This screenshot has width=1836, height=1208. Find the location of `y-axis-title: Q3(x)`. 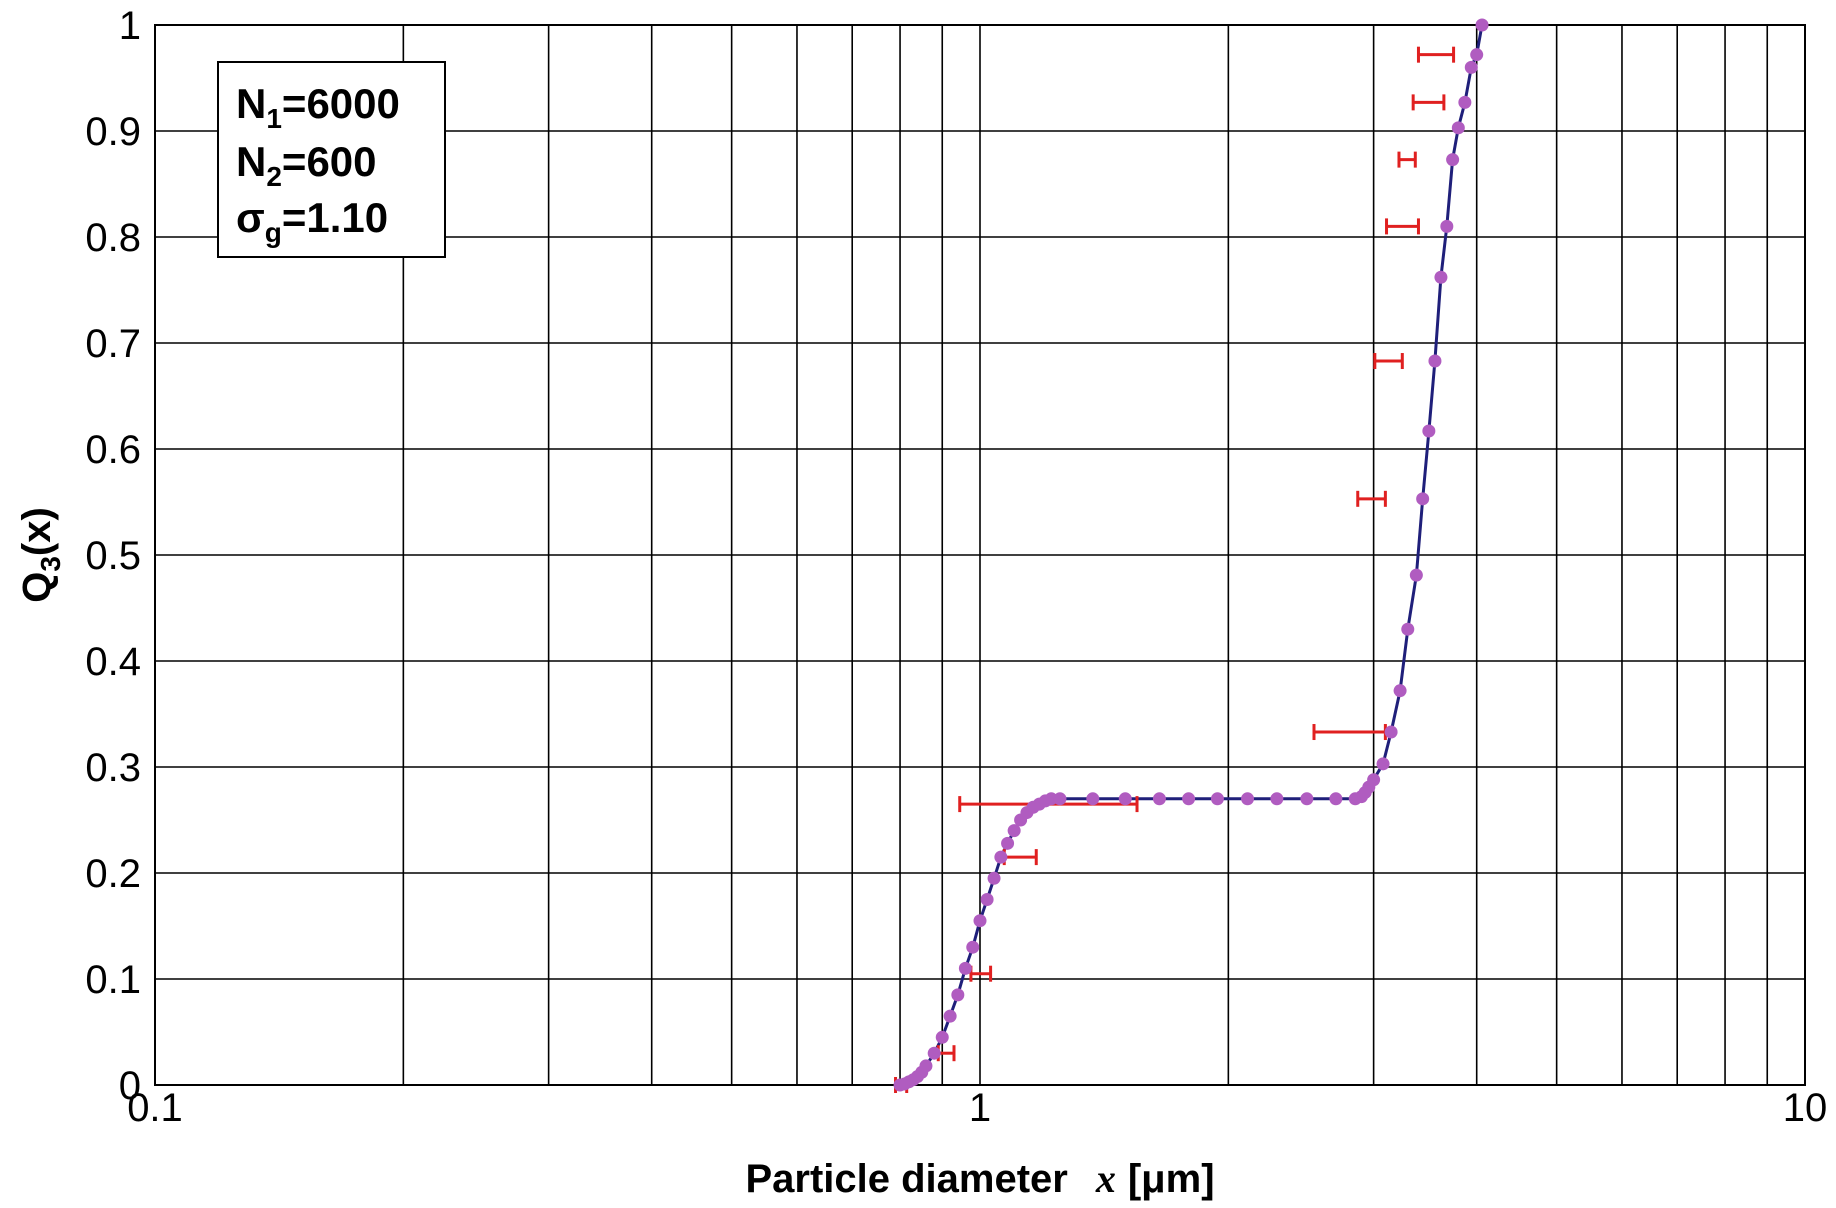

y-axis-title: Q3(x) is located at coordinates (40, 555).